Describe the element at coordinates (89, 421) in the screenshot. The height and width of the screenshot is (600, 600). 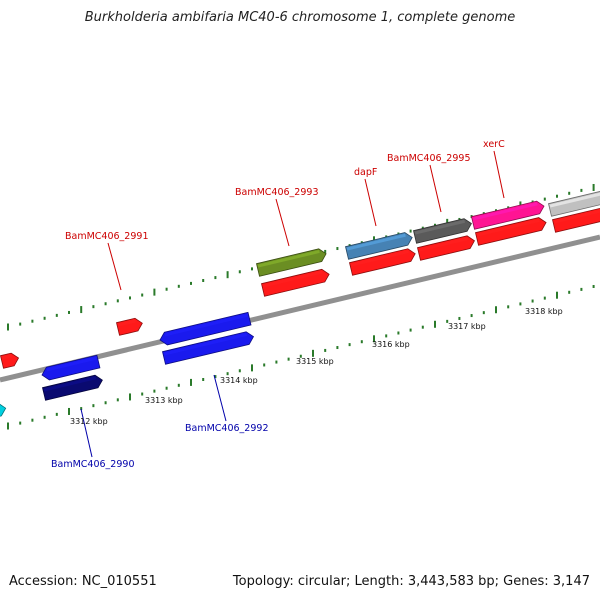
I see `scale-label: 3312 kbp` at that location.